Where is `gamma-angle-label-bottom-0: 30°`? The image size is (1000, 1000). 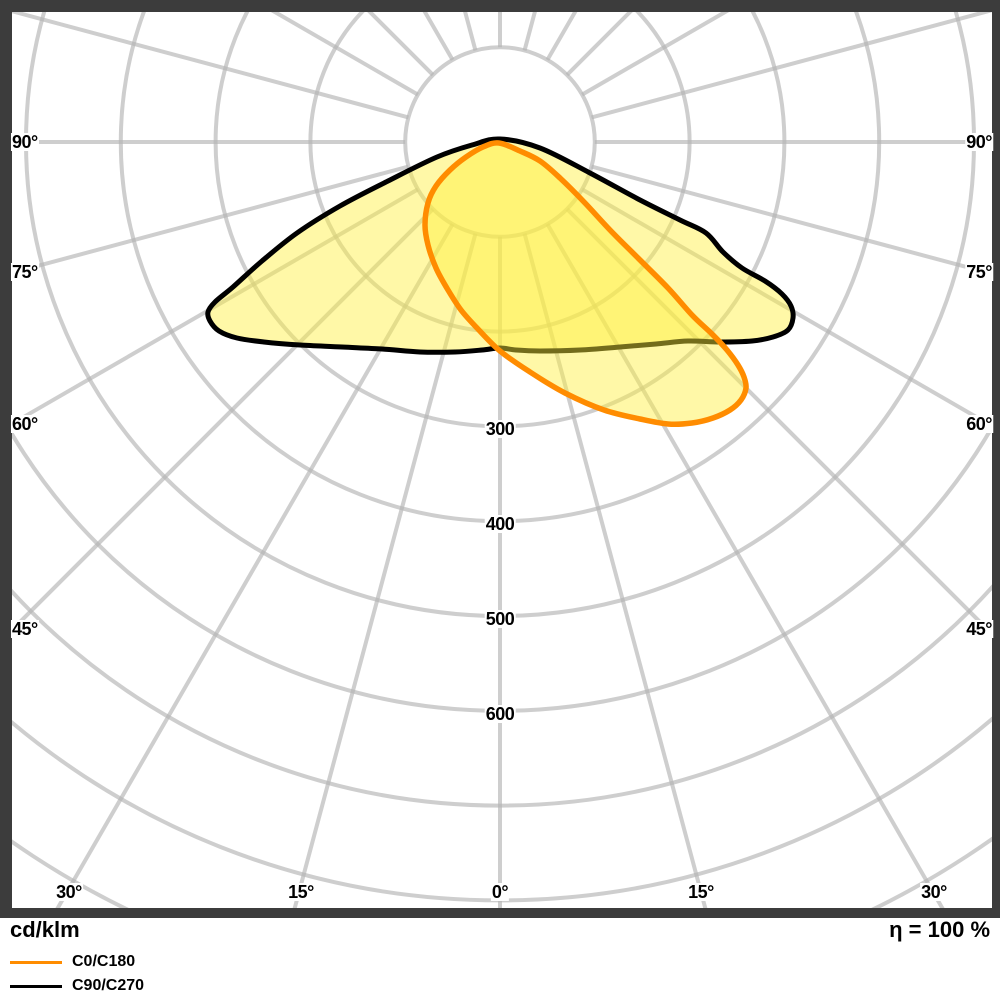
gamma-angle-label-bottom-0: 30° is located at coordinates (69, 892).